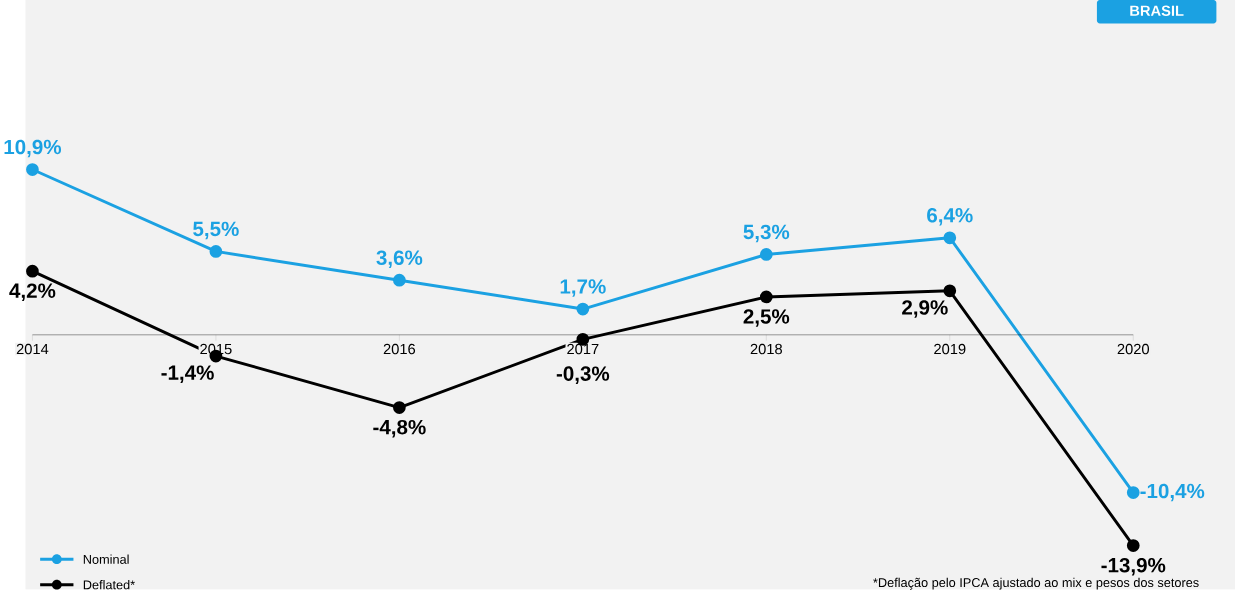 The height and width of the screenshot is (593, 1235). What do you see at coordinates (766, 349) in the screenshot?
I see `x-tick-label: 2018` at bounding box center [766, 349].